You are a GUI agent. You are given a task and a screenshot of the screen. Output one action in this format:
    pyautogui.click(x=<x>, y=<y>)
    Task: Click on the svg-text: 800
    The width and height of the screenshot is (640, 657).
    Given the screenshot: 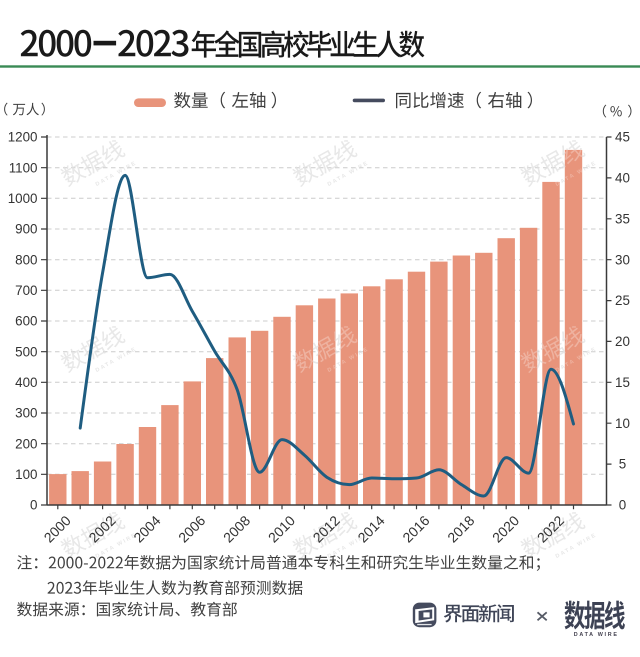 What is the action you would take?
    pyautogui.click(x=26, y=259)
    